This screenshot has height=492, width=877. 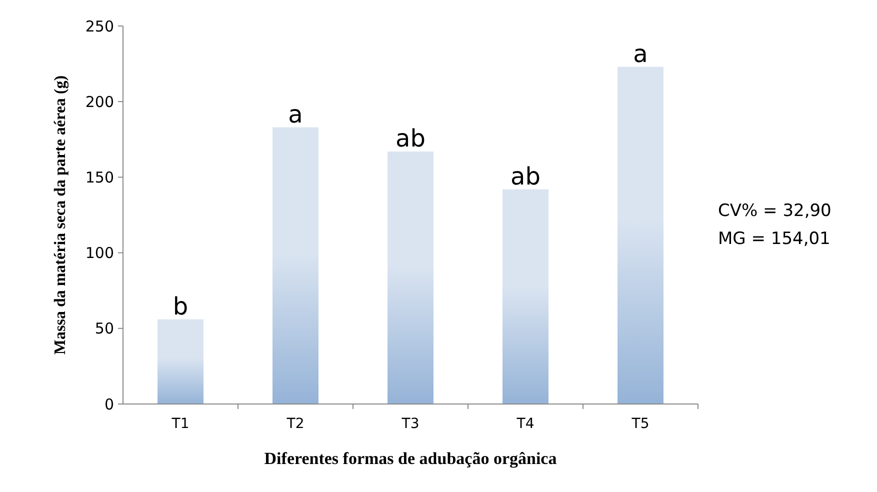 I want to click on x-axis-title: Diferentes formas de adubação orgânica, so click(x=411, y=458).